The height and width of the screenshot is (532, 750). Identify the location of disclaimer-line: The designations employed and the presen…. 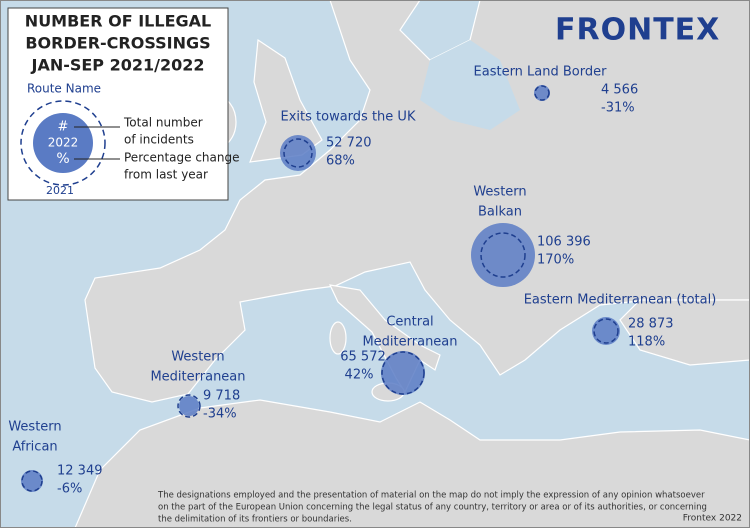
(431, 496).